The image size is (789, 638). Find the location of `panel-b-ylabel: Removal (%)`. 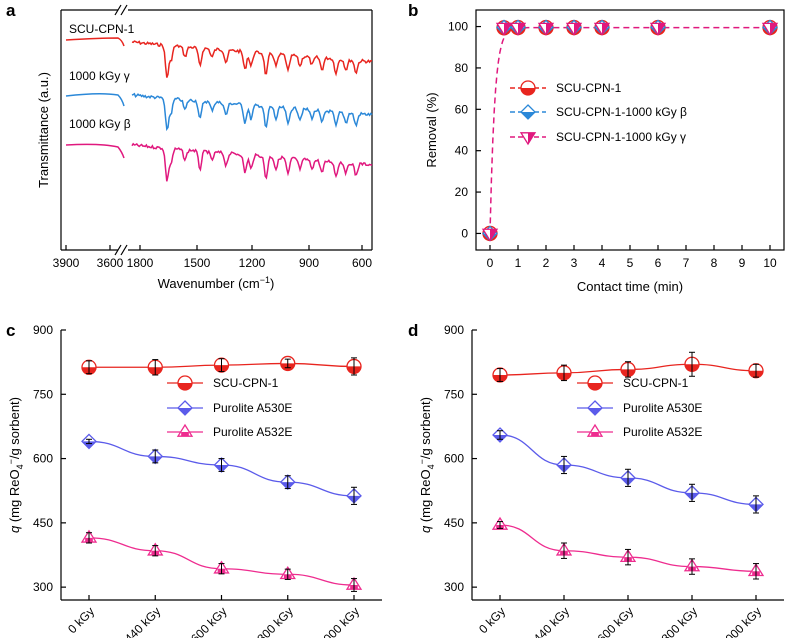

panel-b-ylabel: Removal (%) is located at coordinates (431, 129).